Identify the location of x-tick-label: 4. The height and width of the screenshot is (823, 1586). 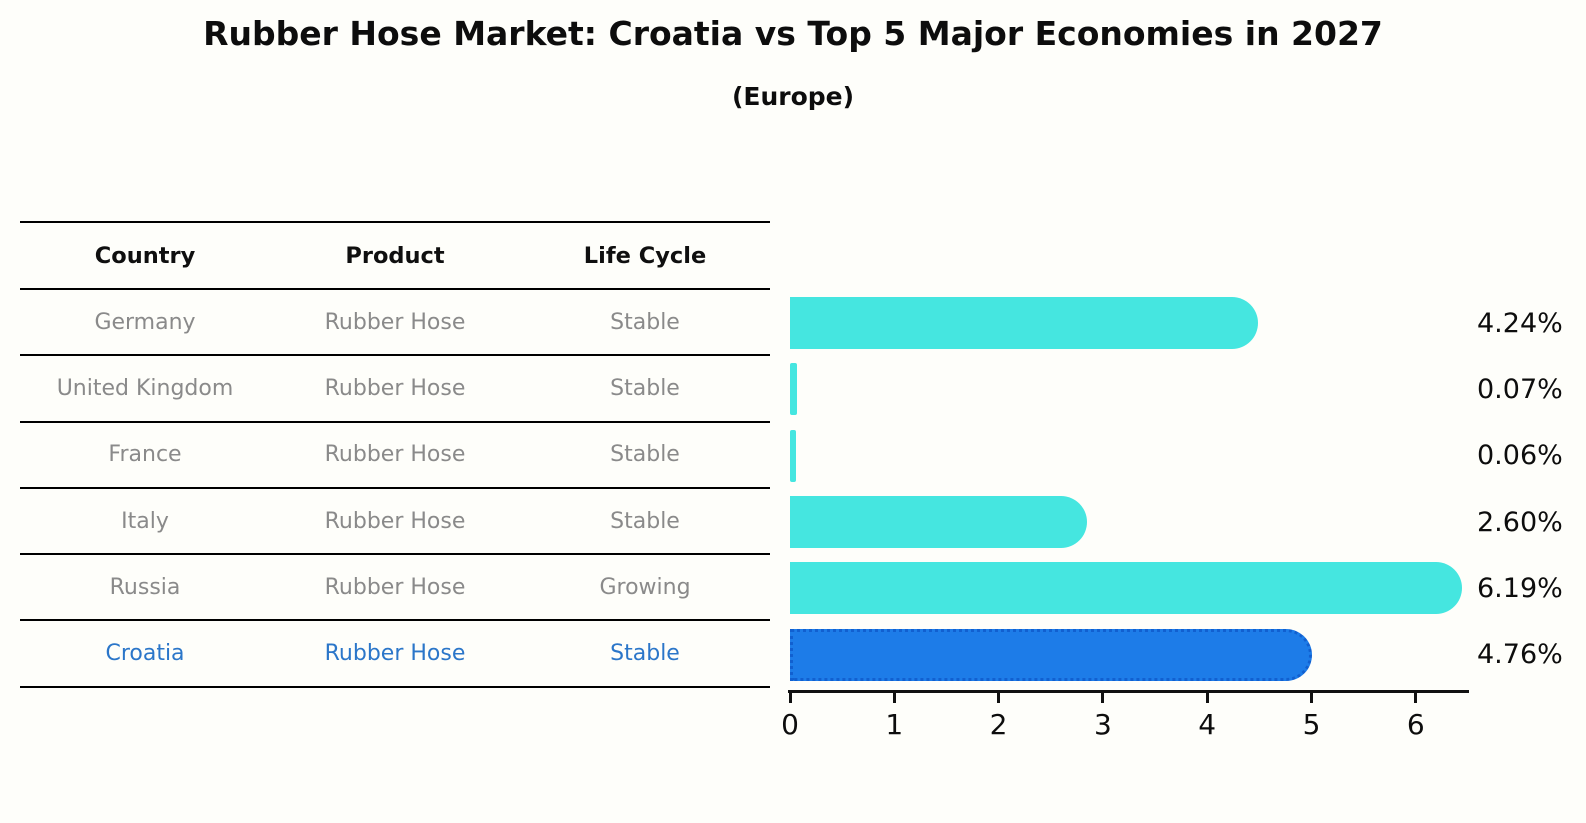
(1207, 724).